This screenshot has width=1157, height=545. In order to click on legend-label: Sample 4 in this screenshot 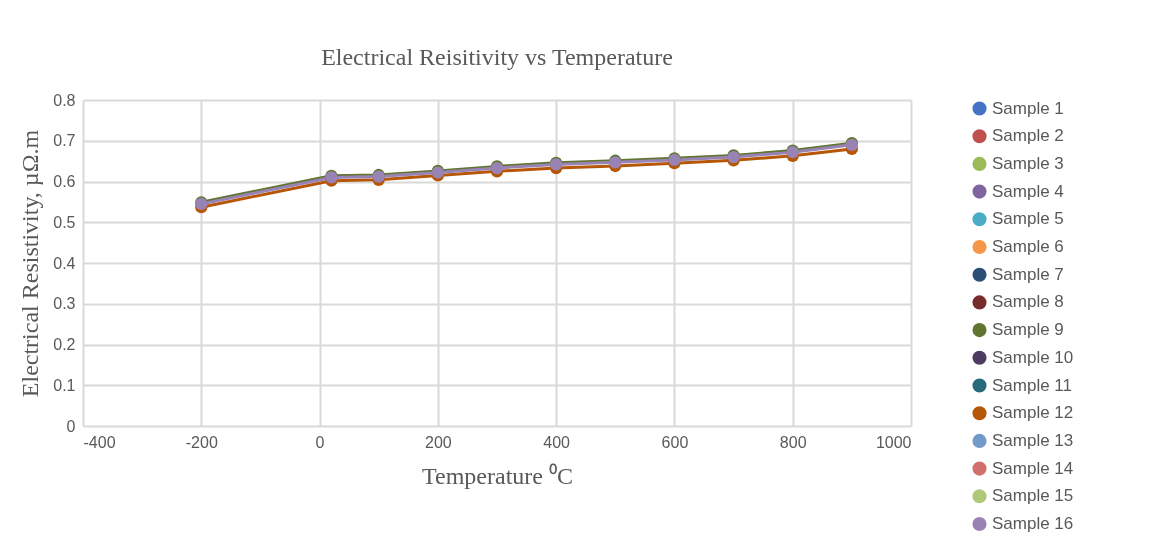, I will do `click(1028, 191)`.